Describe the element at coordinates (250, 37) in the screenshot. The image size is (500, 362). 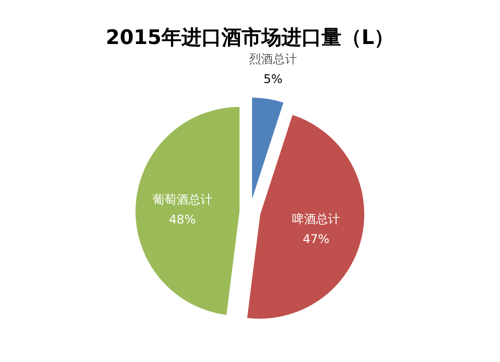
I see `chart-title: 2015年进口酒市场进口量（L）` at that location.